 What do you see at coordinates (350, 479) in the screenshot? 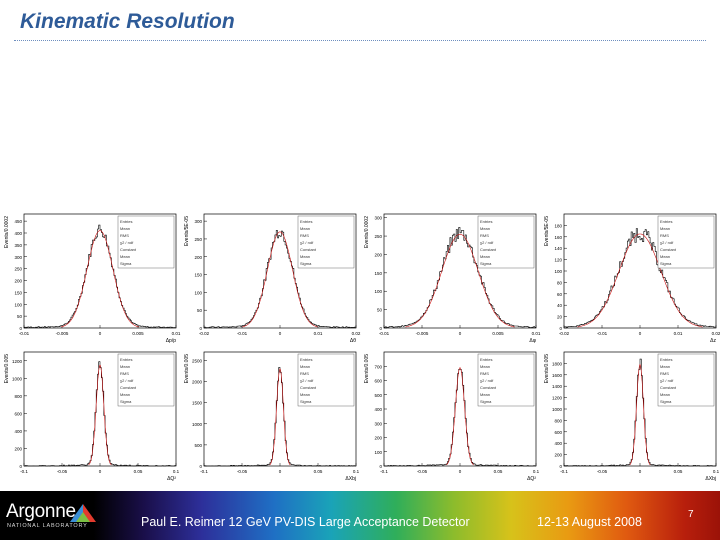
I see `x-axis-title: ΔXbj` at bounding box center [350, 479].